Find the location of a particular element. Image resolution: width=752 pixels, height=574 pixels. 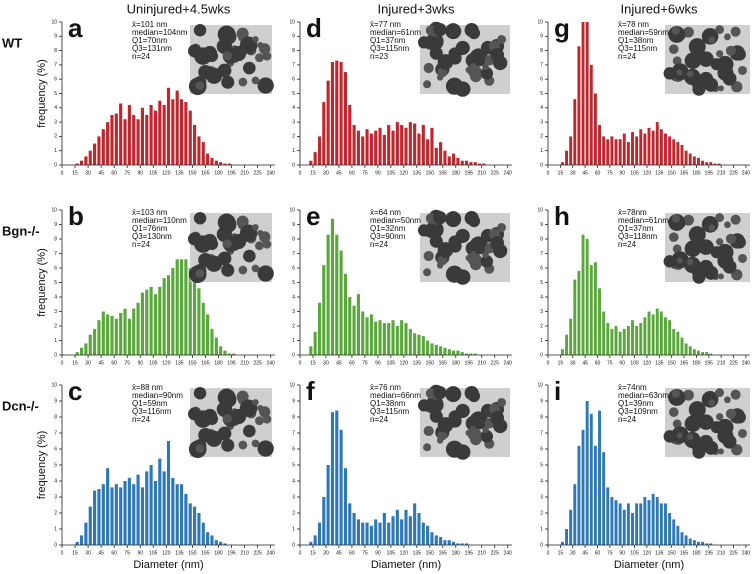

stat: x̄=64 nm is located at coordinates (385, 212).